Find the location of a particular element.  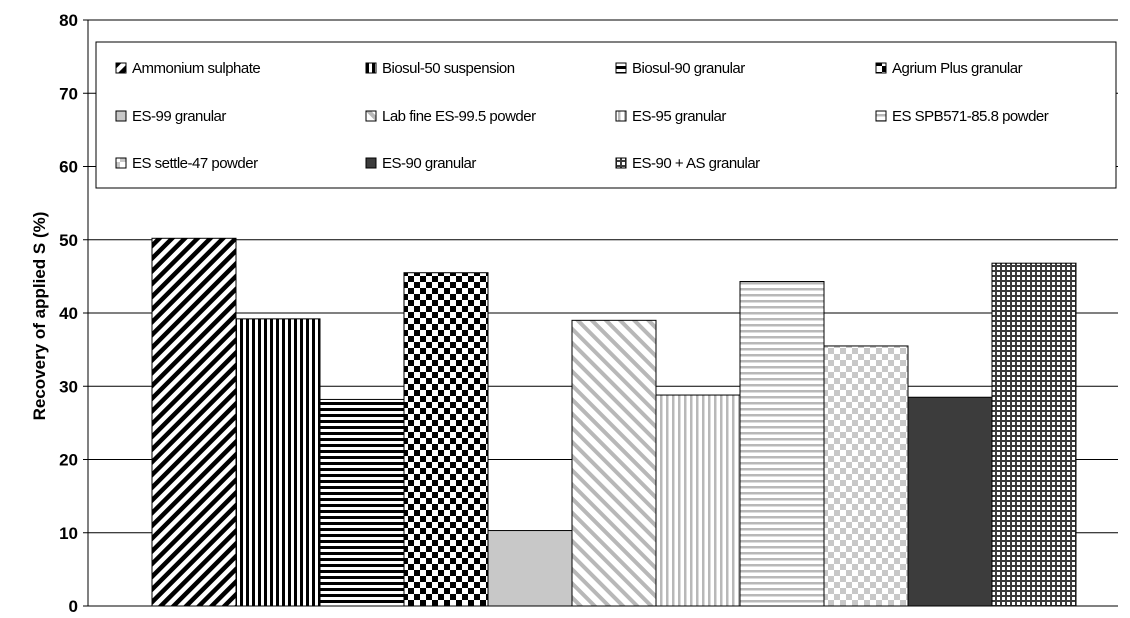

legend-label: ES-95 granular is located at coordinates (679, 116).